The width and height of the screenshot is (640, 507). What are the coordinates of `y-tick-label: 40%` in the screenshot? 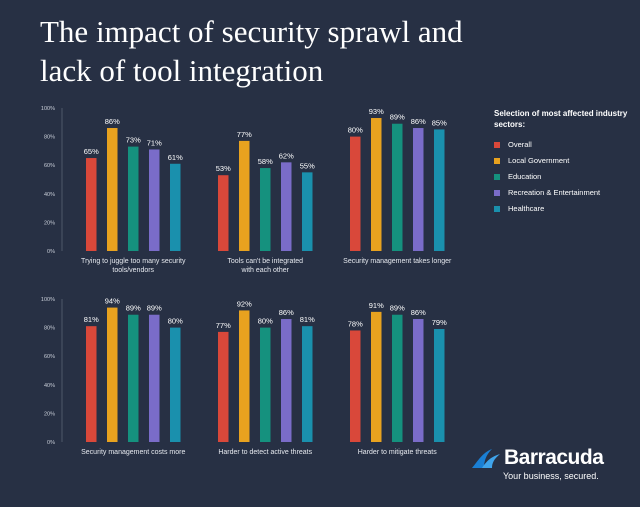 It's located at (49, 195).